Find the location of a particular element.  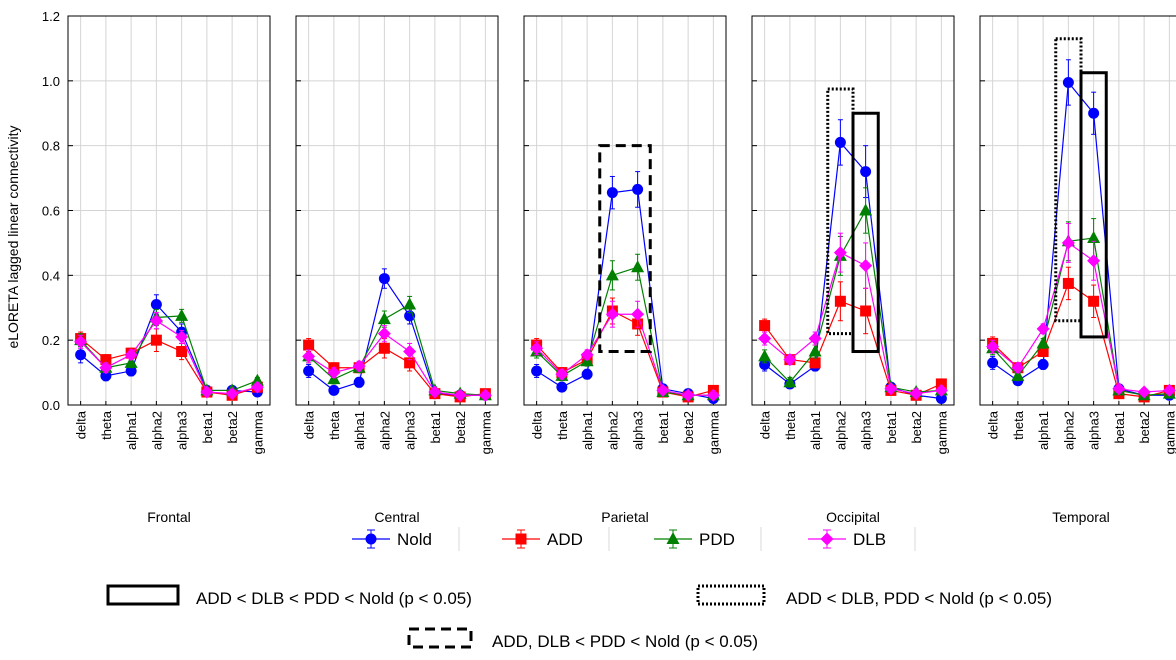

x-tick-label-gamma: gamma is located at coordinates (713, 432).